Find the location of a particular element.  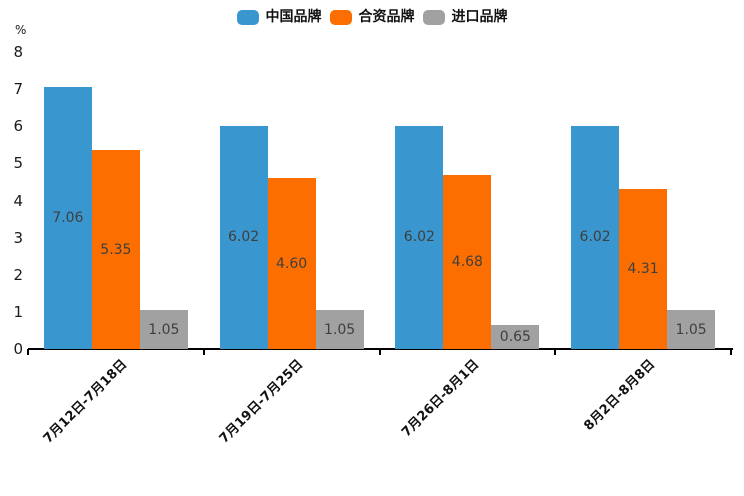

x-category-label: 7月19日-7月25日 is located at coordinates (261, 402).